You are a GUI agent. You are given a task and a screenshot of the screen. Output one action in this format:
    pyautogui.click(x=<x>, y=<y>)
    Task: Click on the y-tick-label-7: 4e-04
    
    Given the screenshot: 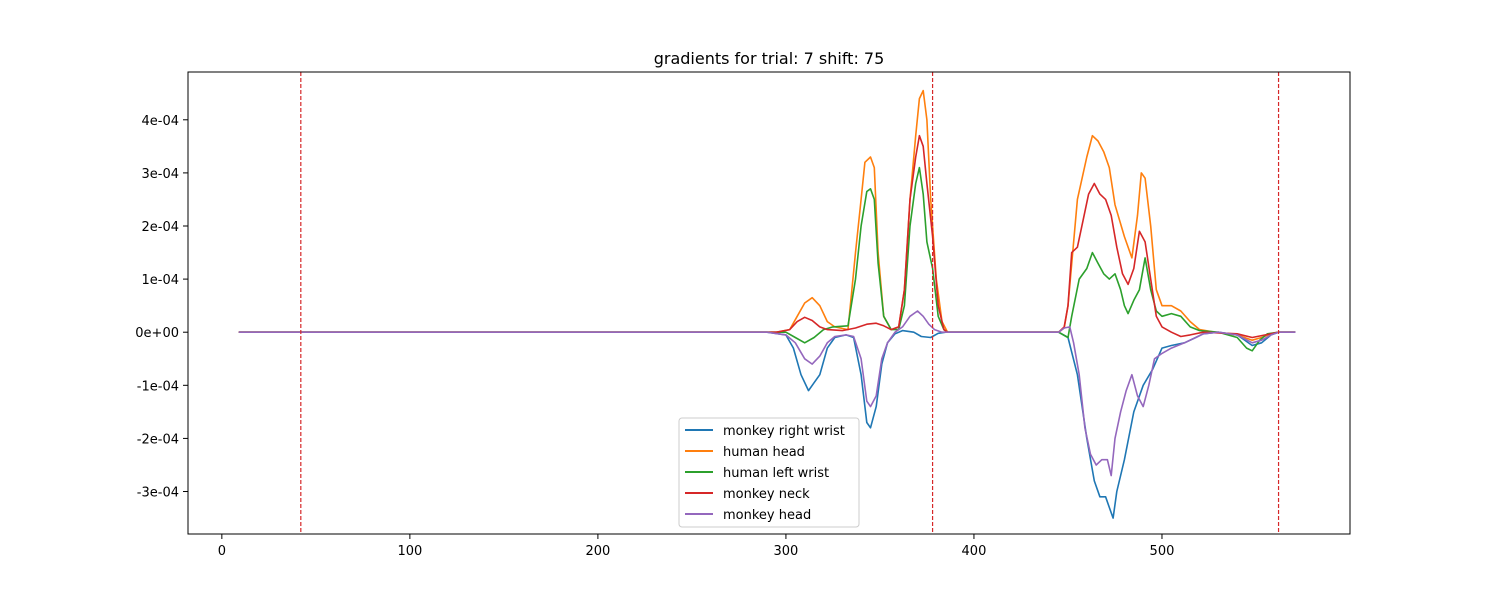 What is the action you would take?
    pyautogui.click(x=160, y=121)
    